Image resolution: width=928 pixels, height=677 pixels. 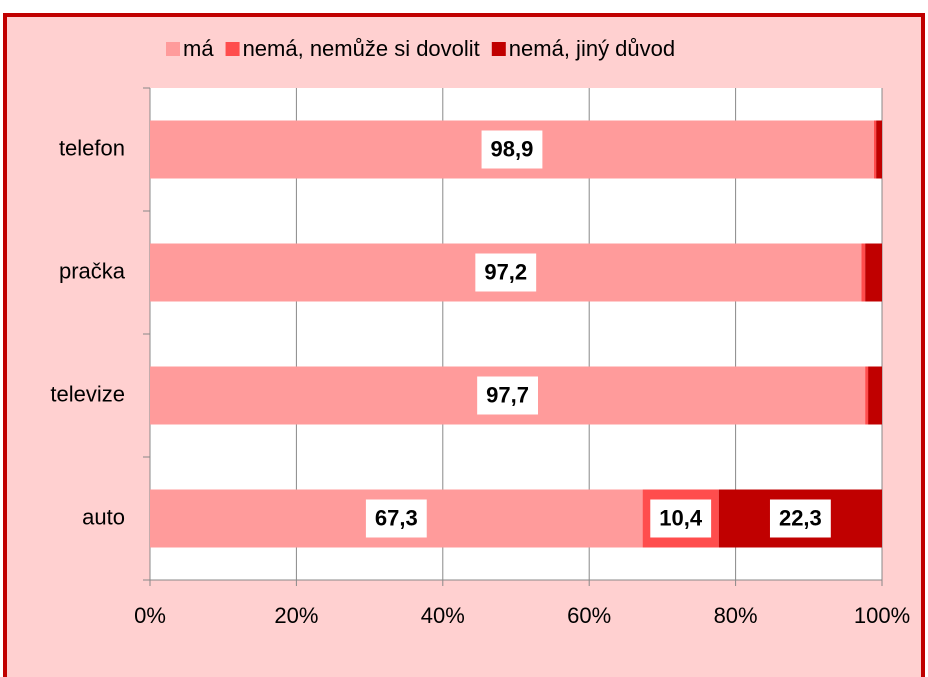 I want to click on data-label: 97,7, so click(x=507, y=394).